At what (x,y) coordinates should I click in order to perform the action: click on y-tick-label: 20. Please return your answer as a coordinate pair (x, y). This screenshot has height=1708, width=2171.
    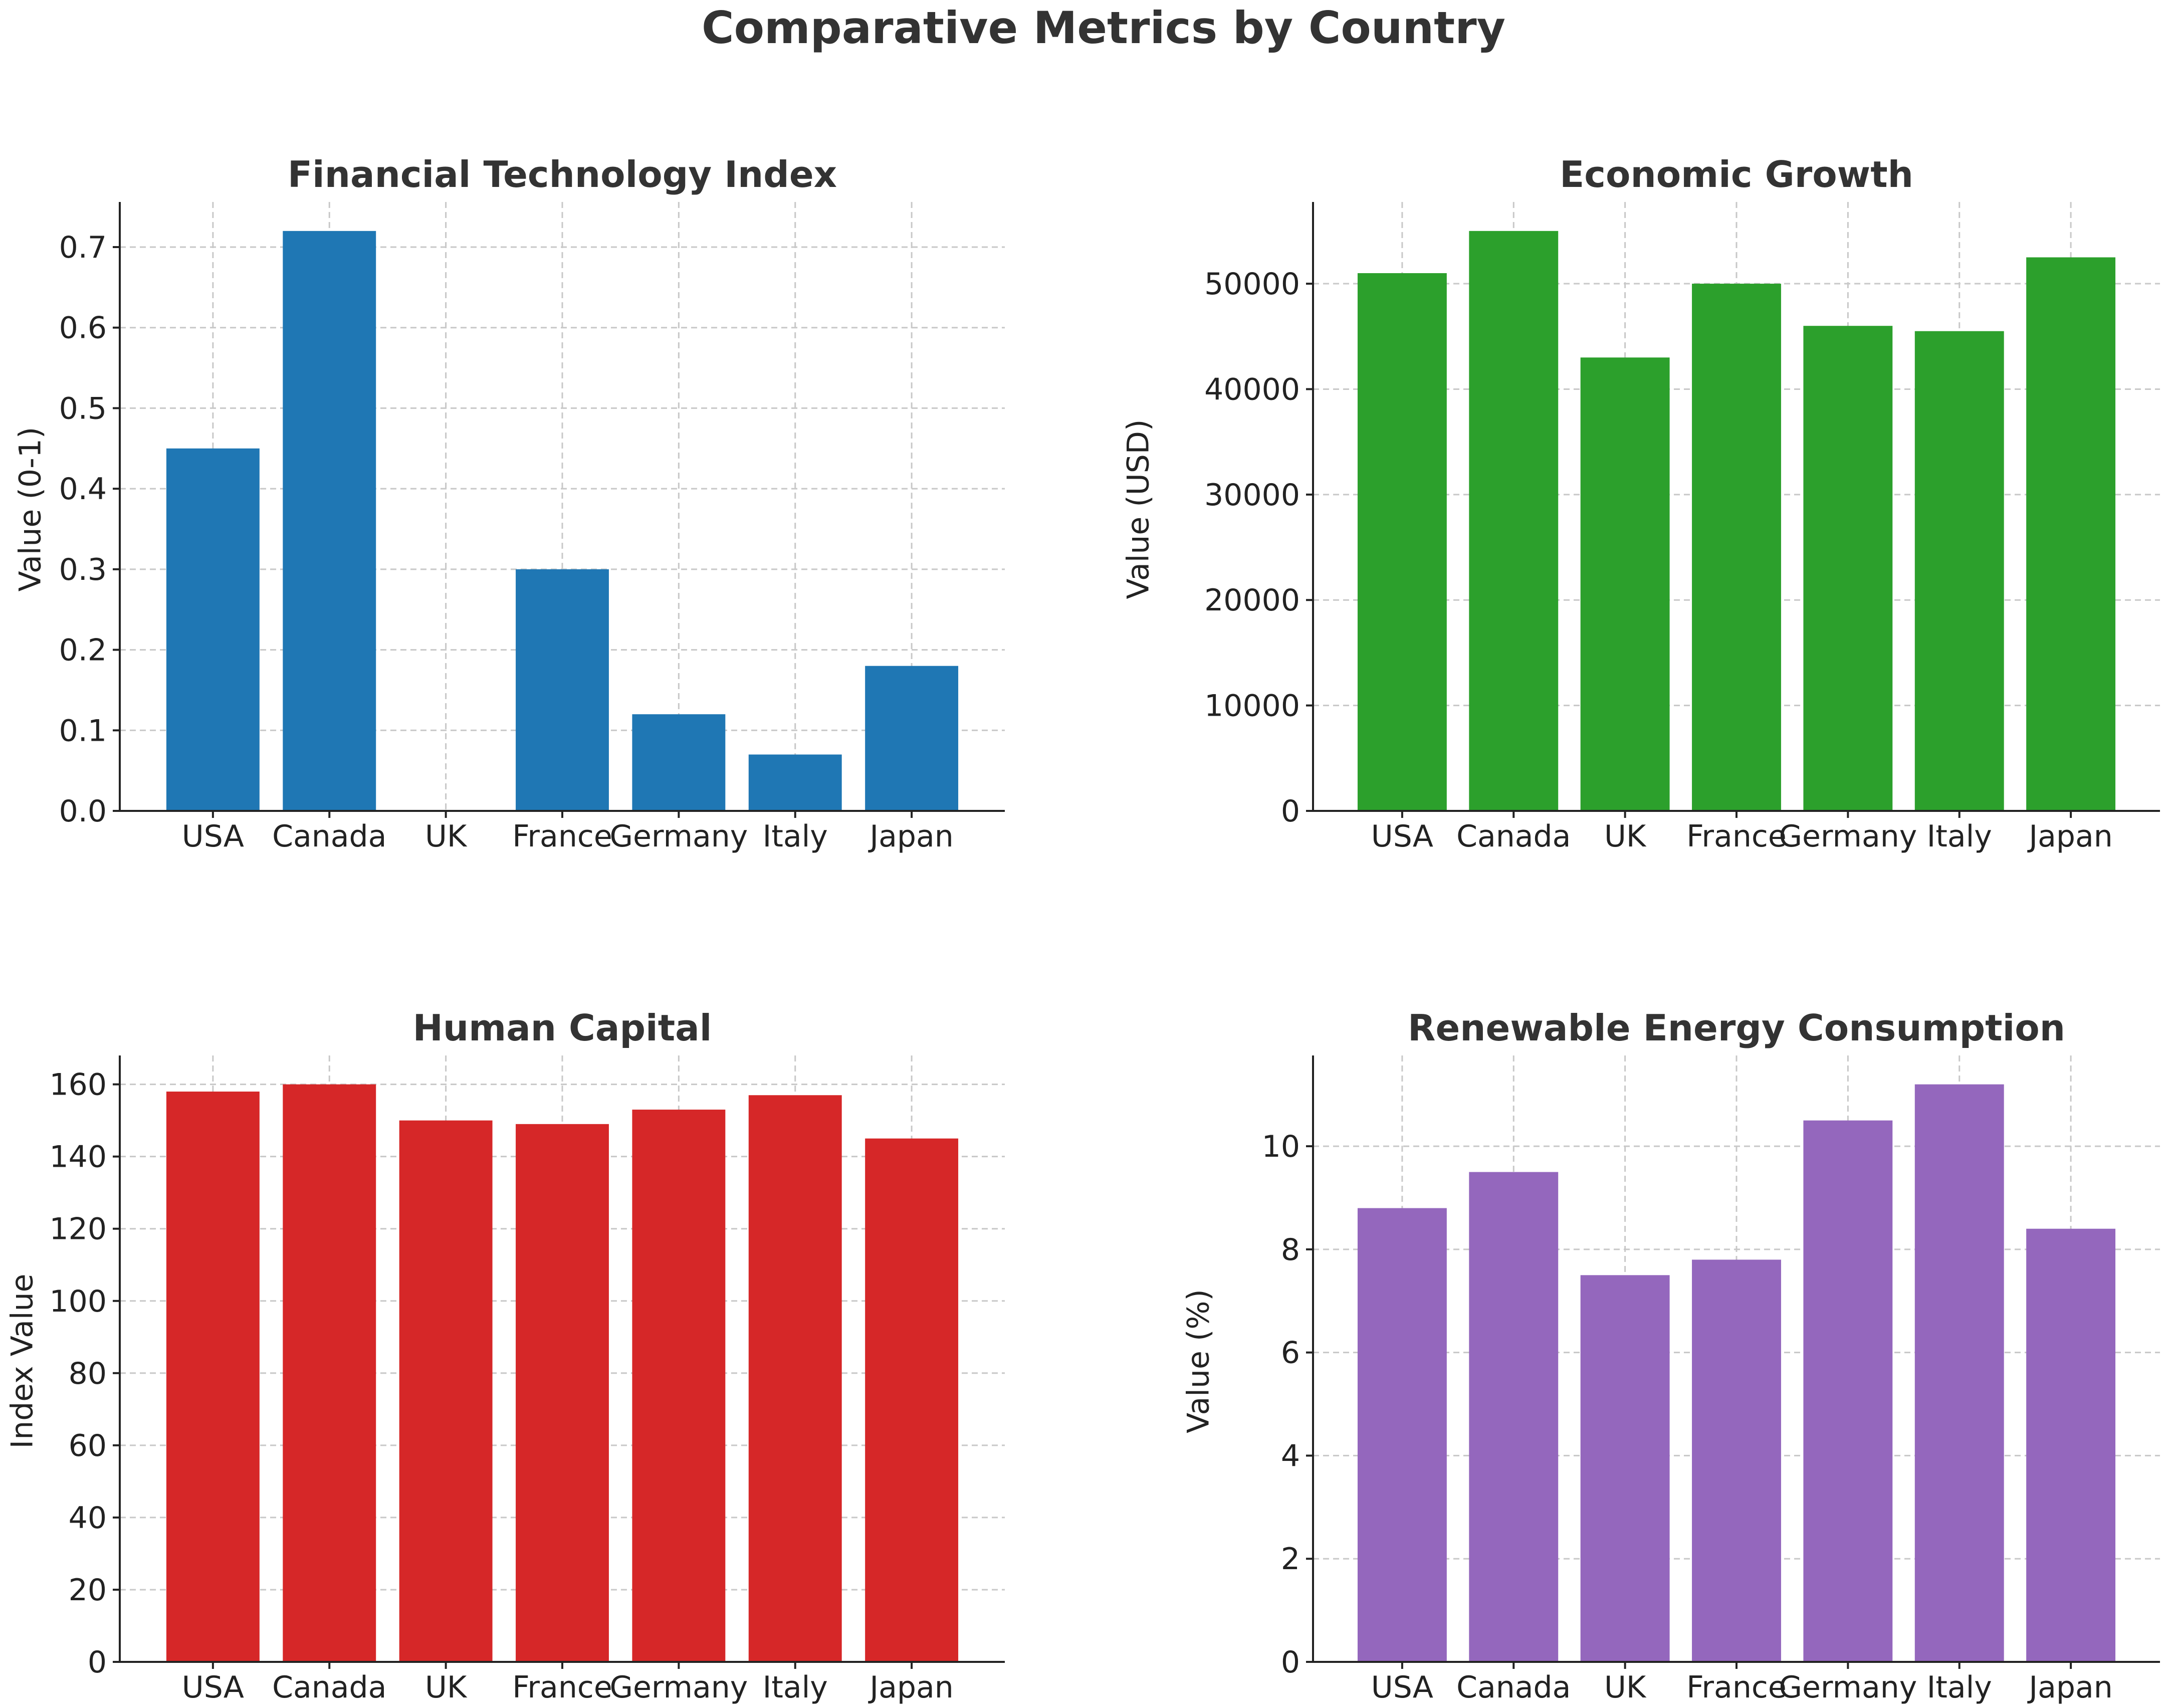
    Looking at the image, I should click on (88, 1590).